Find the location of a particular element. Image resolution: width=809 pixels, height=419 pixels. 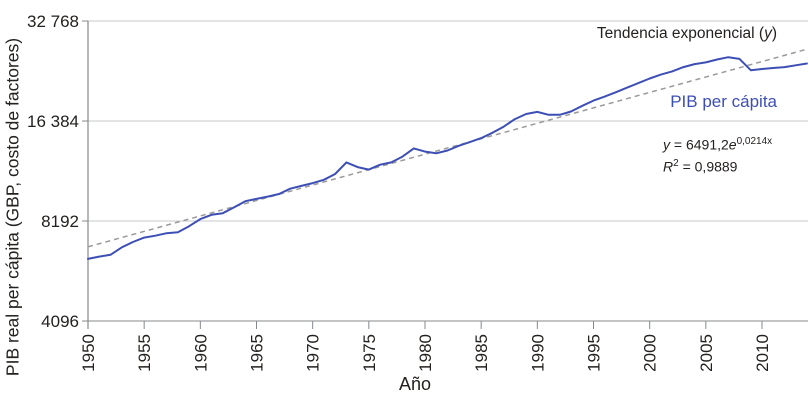

series-label: PIB per cápita is located at coordinates (723, 101).